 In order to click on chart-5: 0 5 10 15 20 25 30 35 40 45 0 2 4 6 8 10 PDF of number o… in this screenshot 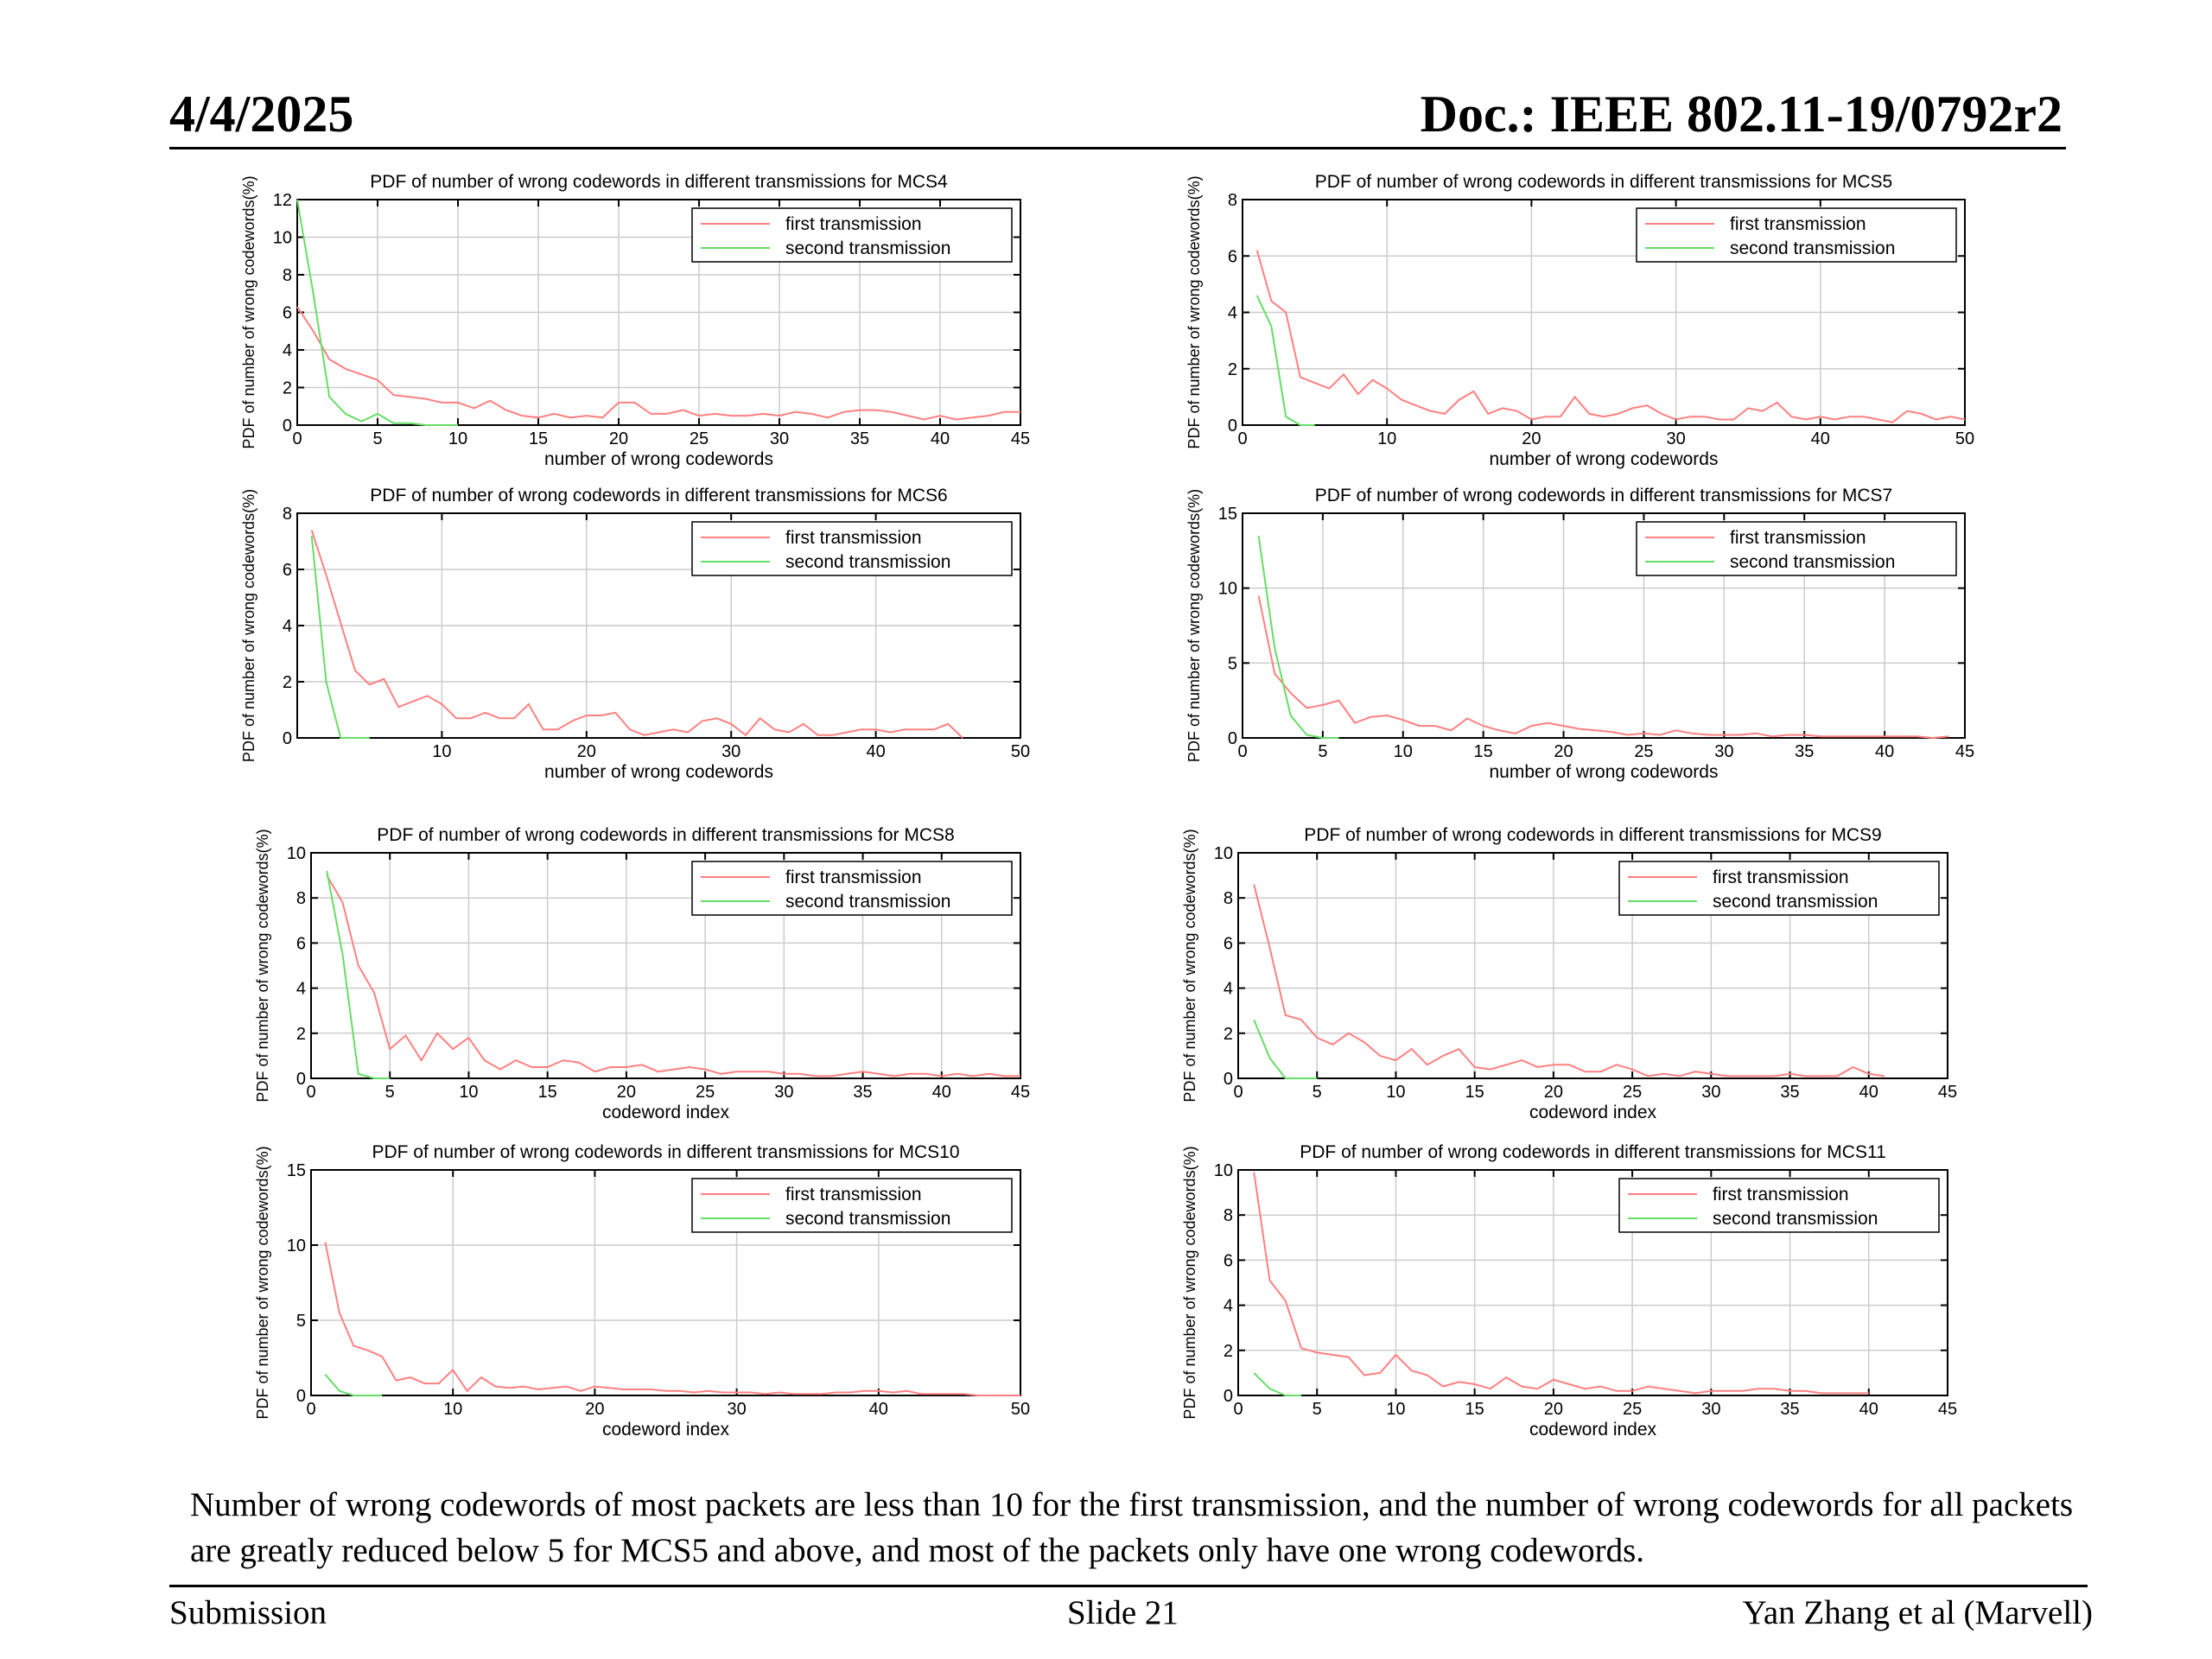, I will do `click(642, 973)`.